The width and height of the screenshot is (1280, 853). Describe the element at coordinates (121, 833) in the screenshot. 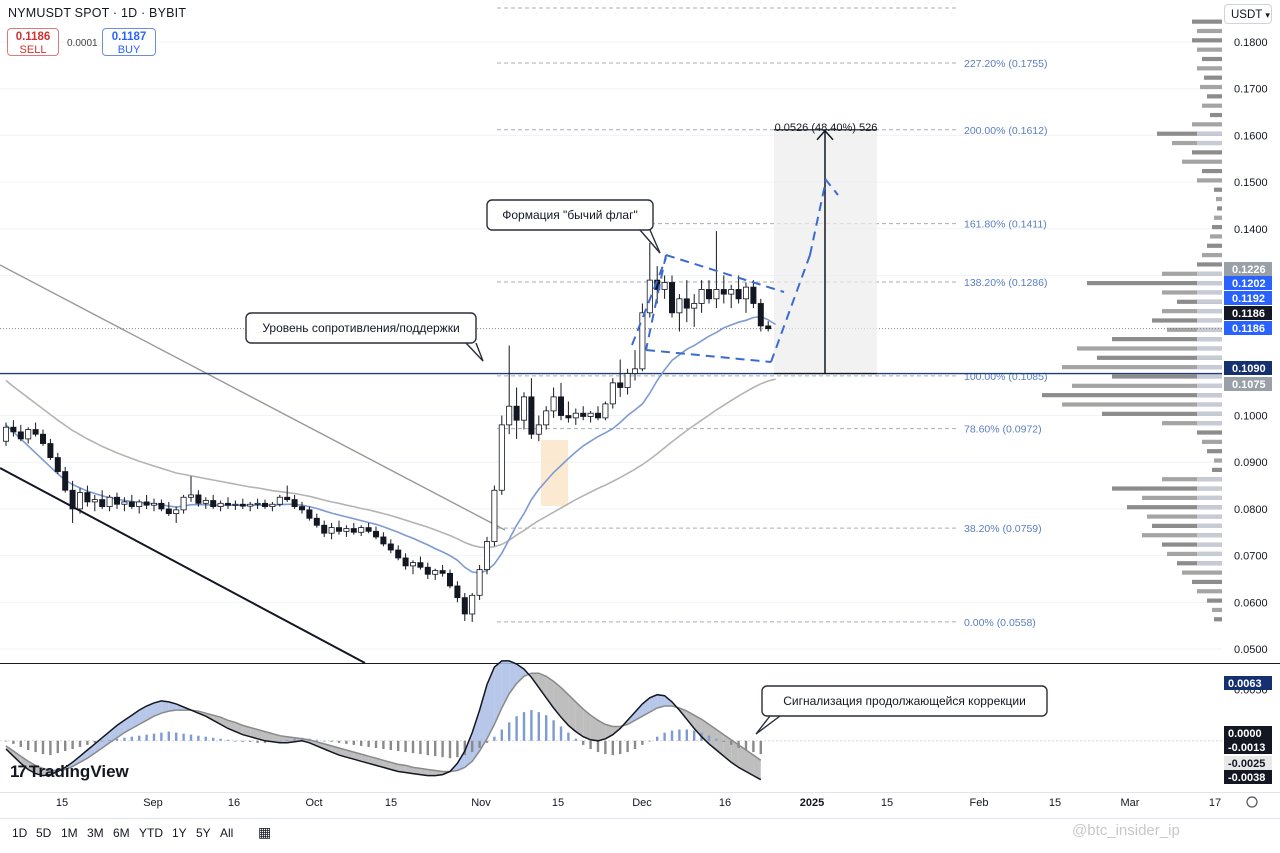

I see `timeframe-button-6m: 6M` at that location.